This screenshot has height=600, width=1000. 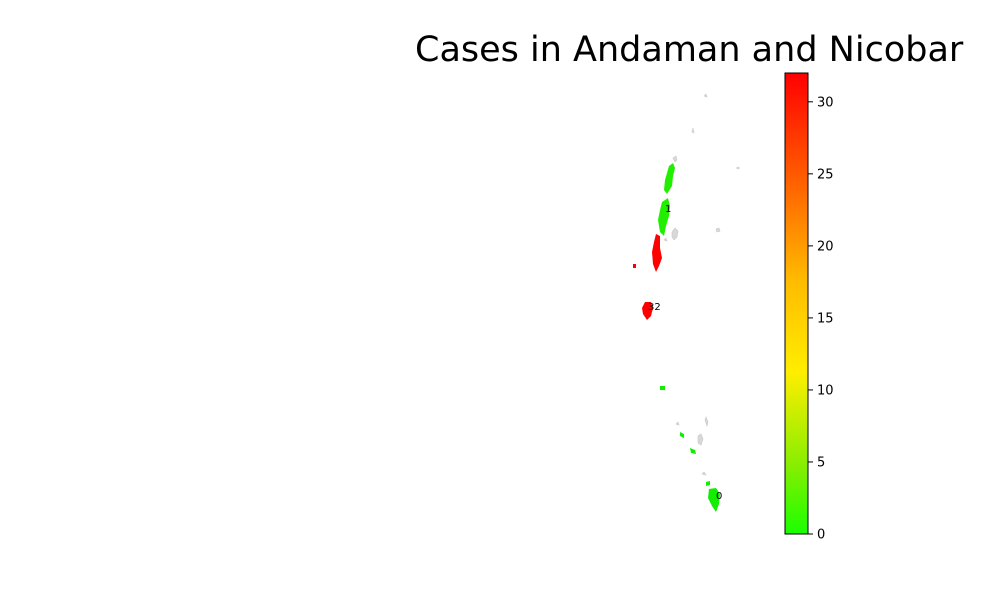 I want to click on car-nicobar-shape, so click(x=662, y=388).